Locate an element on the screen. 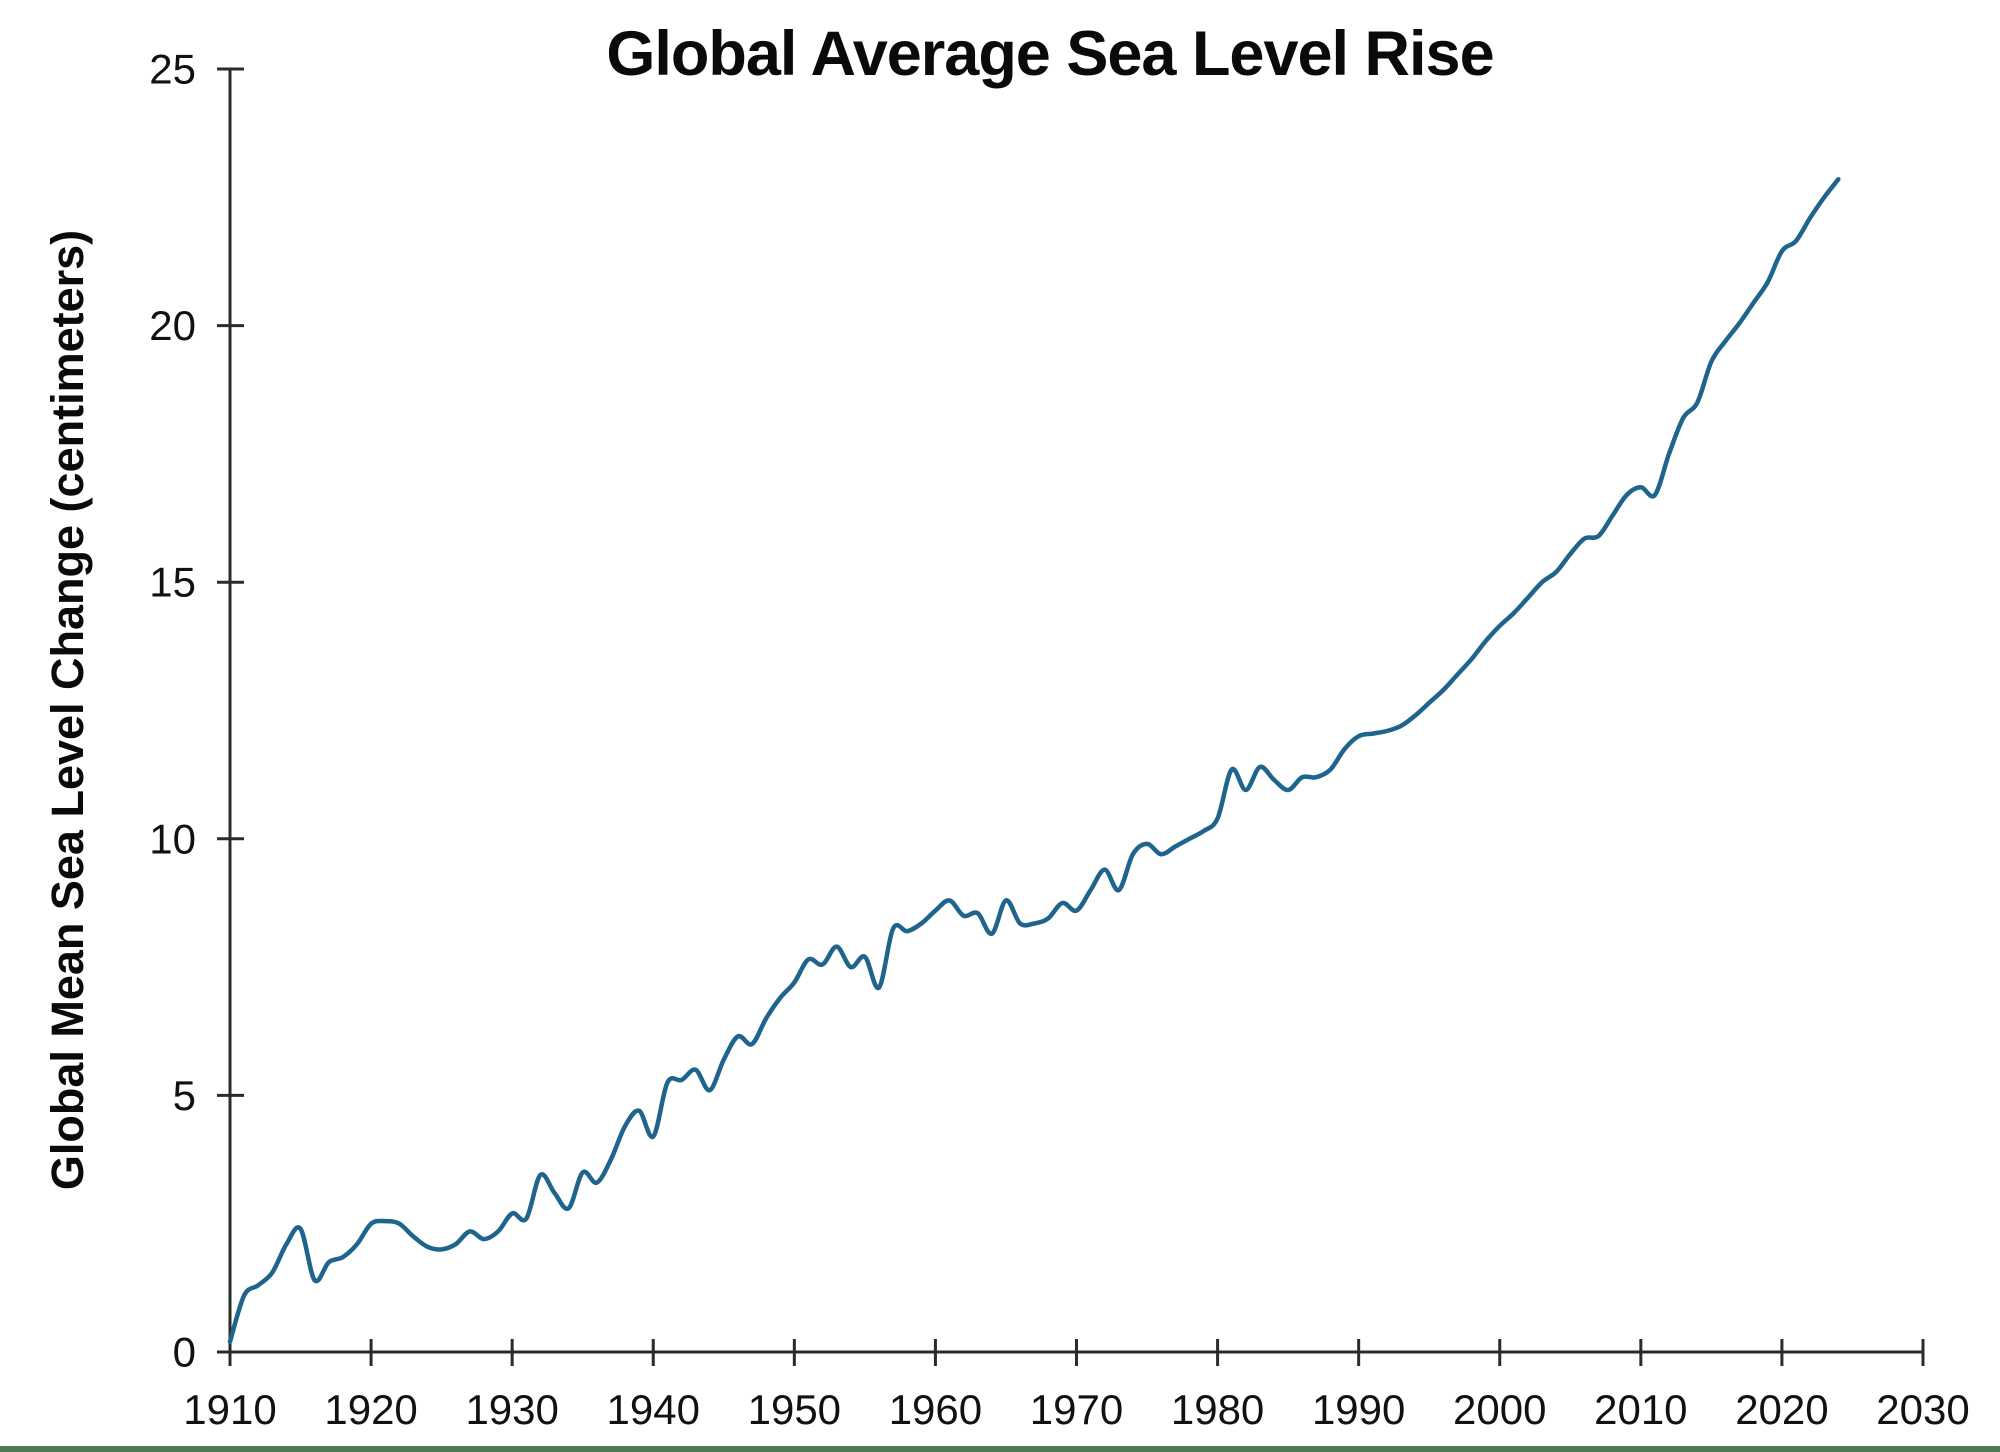  y-tick-label: 10 is located at coordinates (172, 838).